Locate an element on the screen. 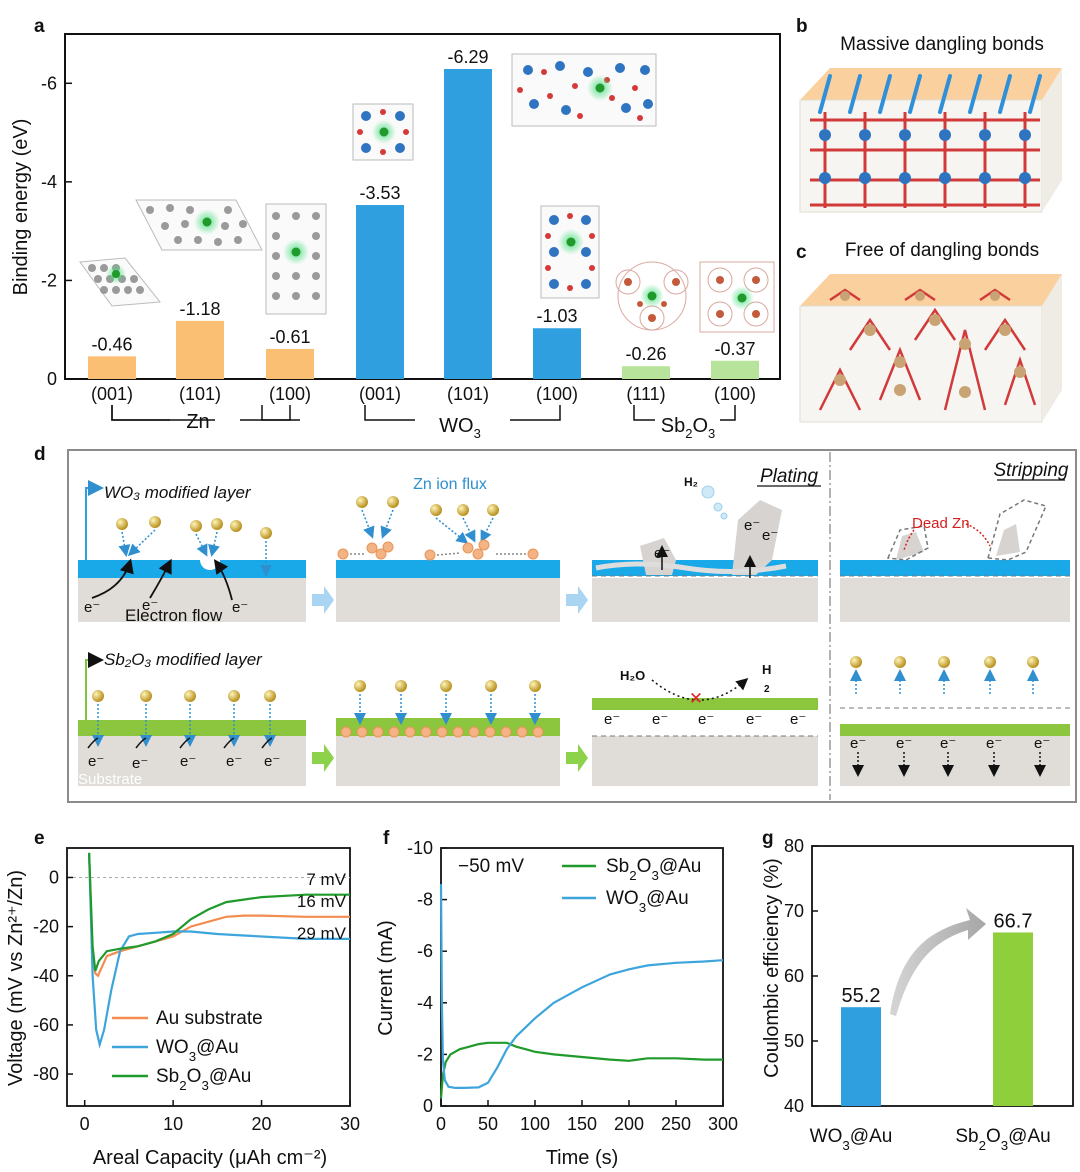 The image size is (1080, 1172). y-tick-label-f: -8 is located at coordinates (425, 900).